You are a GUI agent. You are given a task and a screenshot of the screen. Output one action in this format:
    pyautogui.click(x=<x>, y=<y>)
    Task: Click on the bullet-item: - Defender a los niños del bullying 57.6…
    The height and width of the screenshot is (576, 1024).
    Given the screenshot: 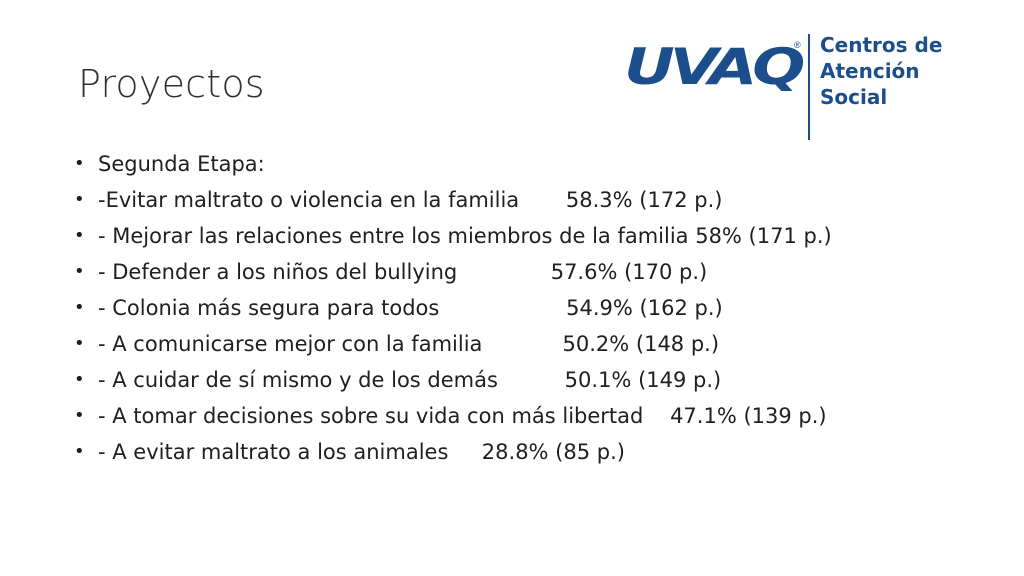 What is the action you would take?
    pyautogui.click(x=514, y=272)
    